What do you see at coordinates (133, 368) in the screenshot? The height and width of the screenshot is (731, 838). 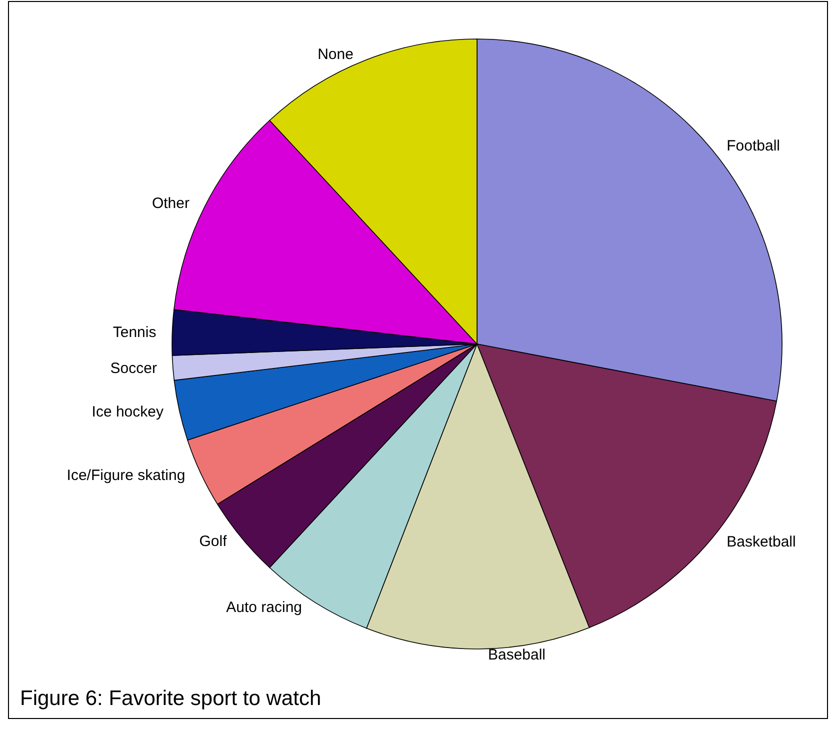 I see `slice-label: Soccer` at bounding box center [133, 368].